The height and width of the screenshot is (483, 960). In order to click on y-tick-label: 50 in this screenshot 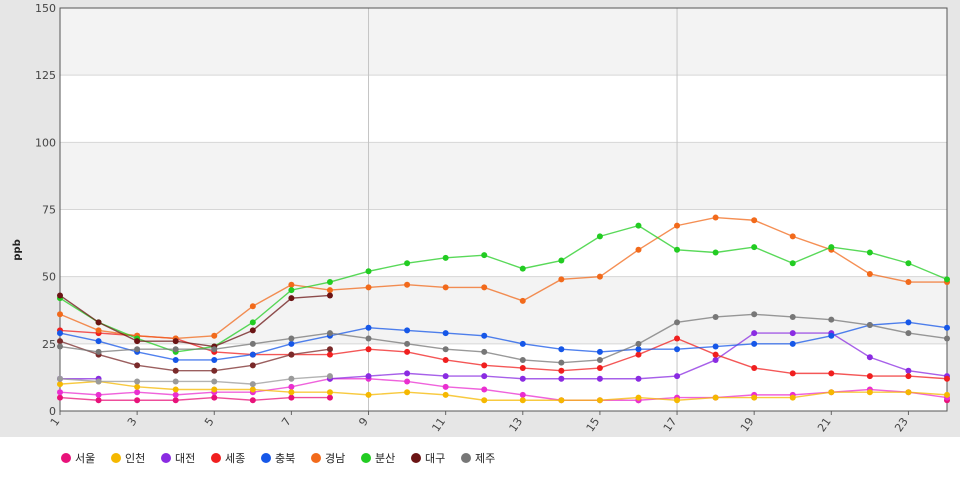, I will do `click(49, 277)`.